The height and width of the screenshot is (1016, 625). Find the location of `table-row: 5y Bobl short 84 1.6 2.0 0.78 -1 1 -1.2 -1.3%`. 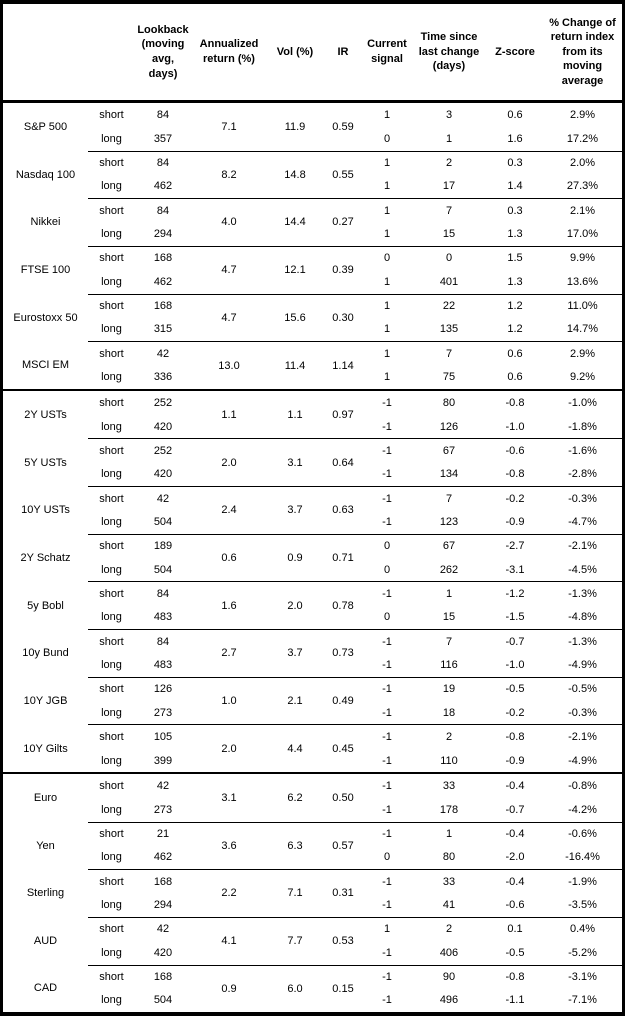

table-row: 5y Bobl short 84 1.6 2.0 0.78 -1 1 -1.2 -1.3% is located at coordinates (312, 606).